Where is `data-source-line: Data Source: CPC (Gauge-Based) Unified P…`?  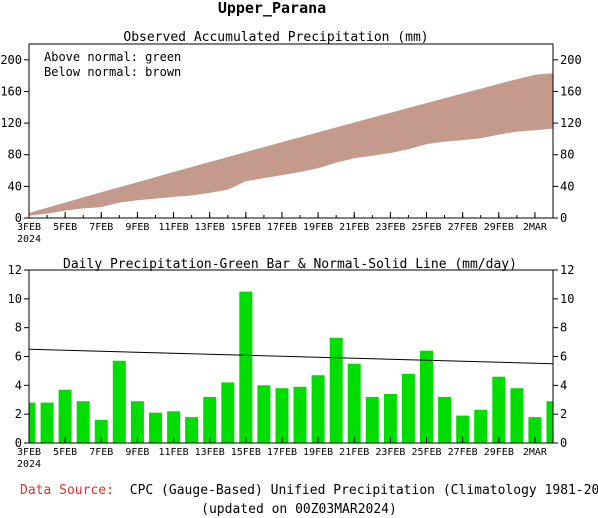 data-source-line: Data Source: CPC (Gauge-Based) Unified P… is located at coordinates (309, 490).